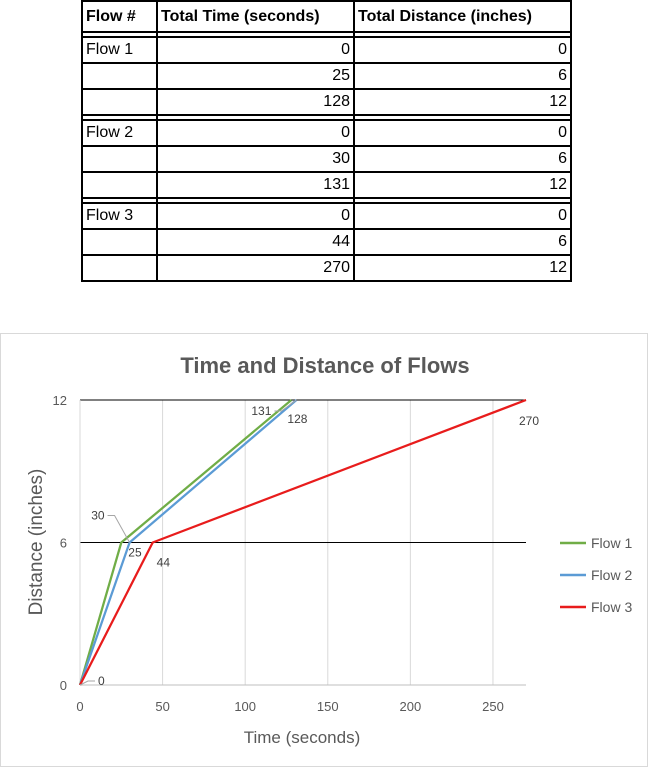  Describe the element at coordinates (60, 400) in the screenshot. I see `y-tick-label: 12` at that location.